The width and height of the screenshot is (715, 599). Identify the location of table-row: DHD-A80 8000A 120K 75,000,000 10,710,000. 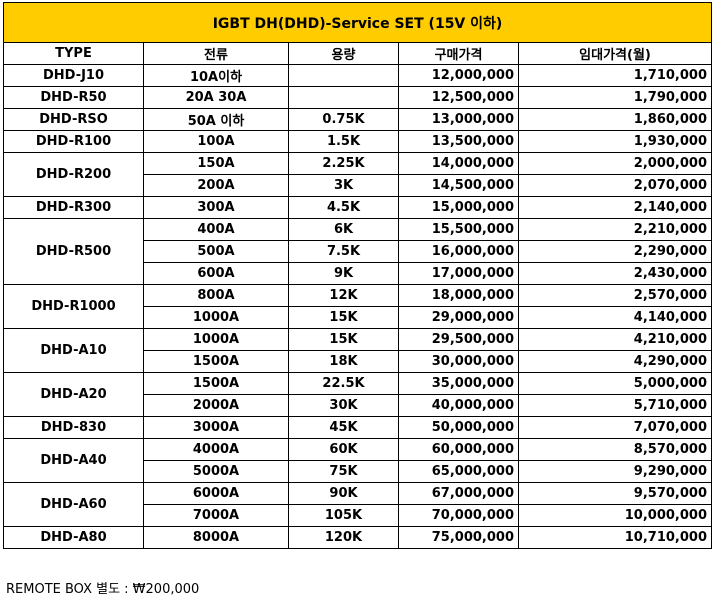
(357, 537).